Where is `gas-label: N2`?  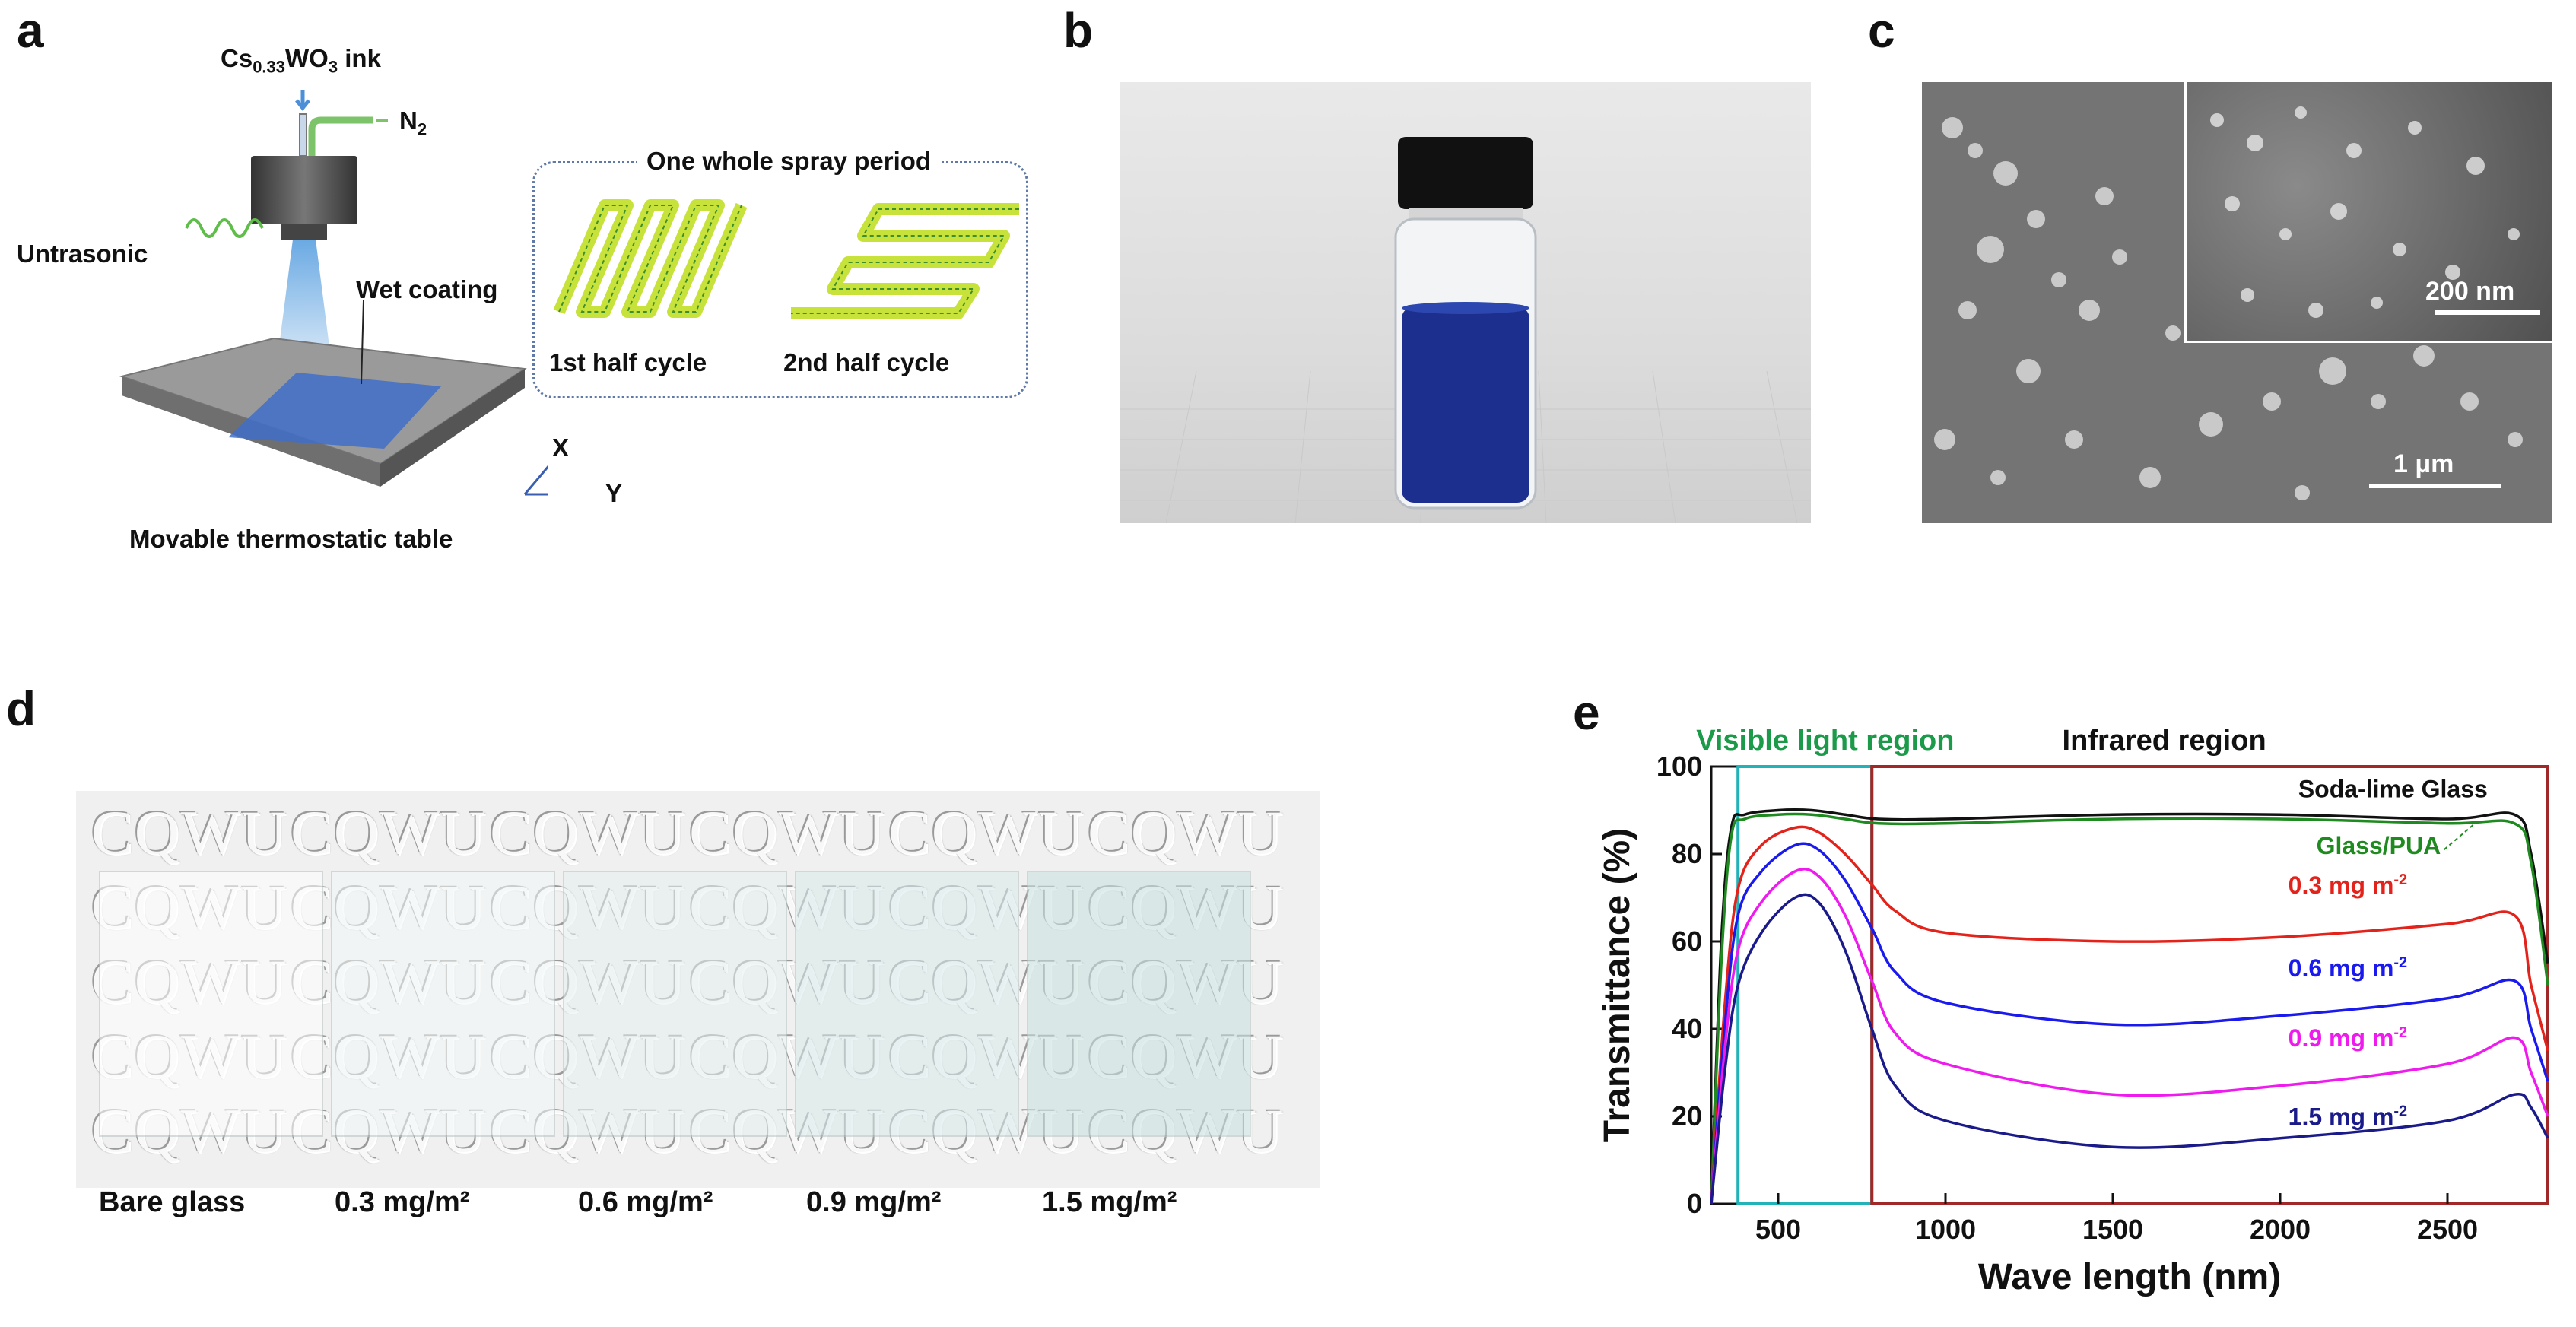
gas-label: N2 is located at coordinates (413, 122).